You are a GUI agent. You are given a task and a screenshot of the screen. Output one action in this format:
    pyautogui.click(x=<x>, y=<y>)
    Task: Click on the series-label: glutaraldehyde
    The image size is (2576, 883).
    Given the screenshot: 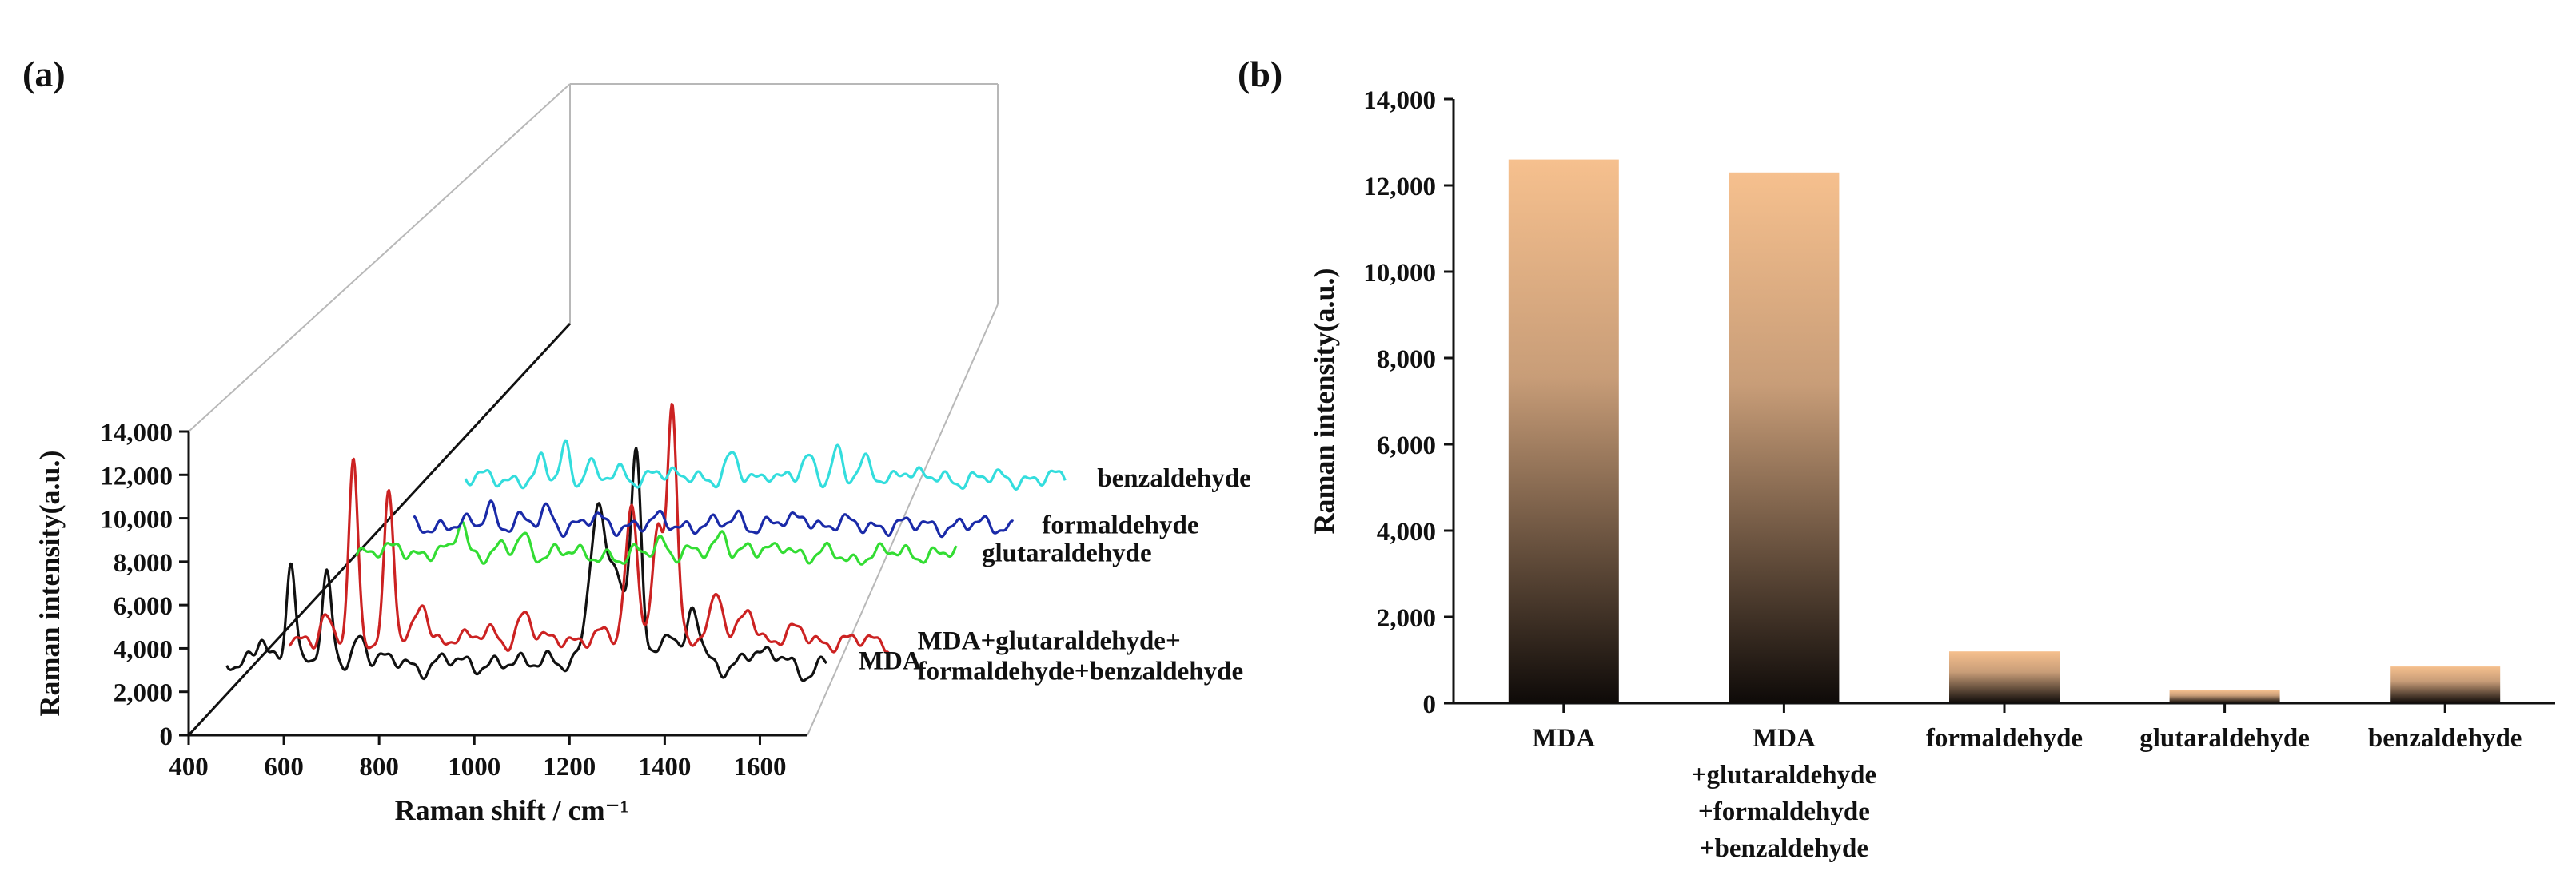 What is the action you would take?
    pyautogui.click(x=1067, y=553)
    